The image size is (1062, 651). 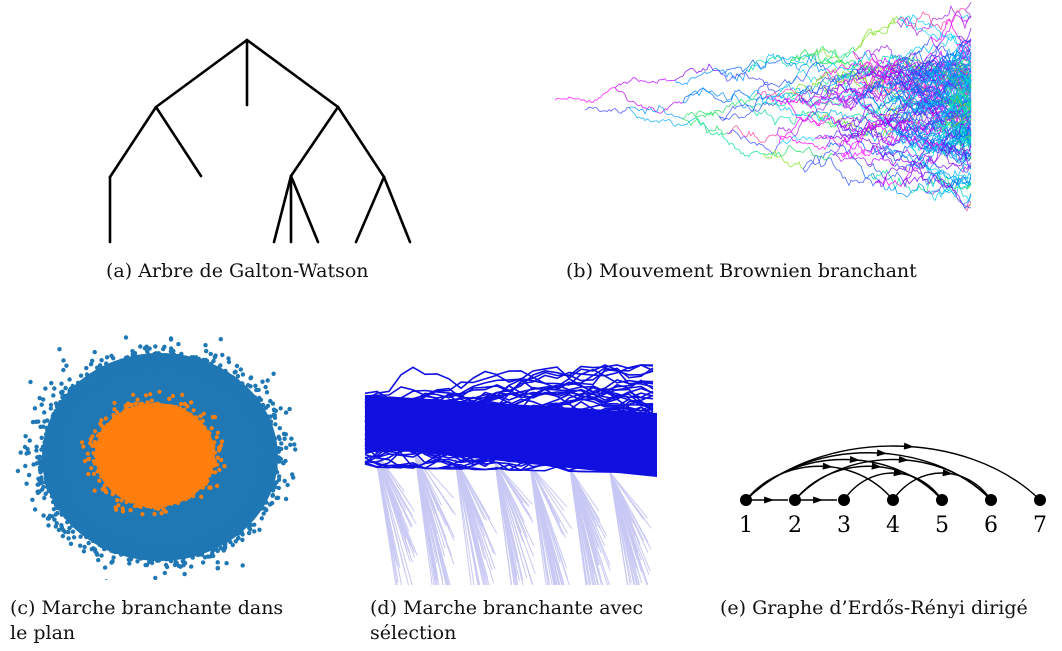 What do you see at coordinates (881, 453) in the screenshot?
I see `arrowhead-icon` at bounding box center [881, 453].